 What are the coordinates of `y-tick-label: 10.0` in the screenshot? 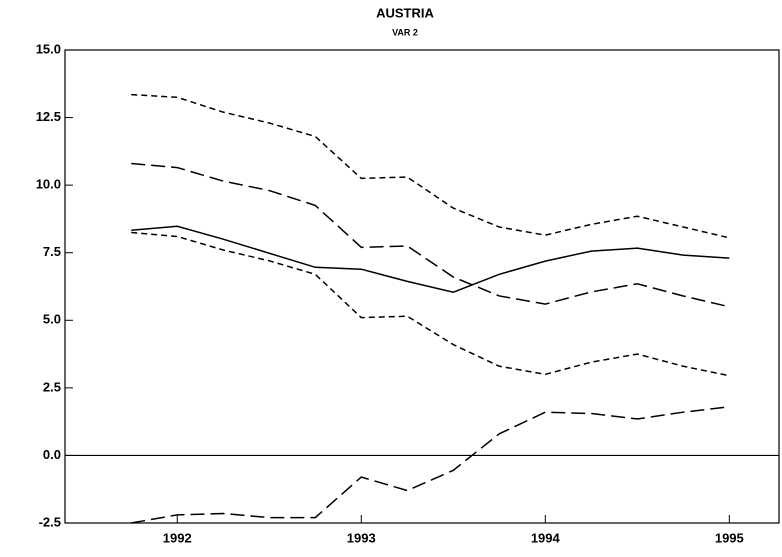 It's located at (48, 184).